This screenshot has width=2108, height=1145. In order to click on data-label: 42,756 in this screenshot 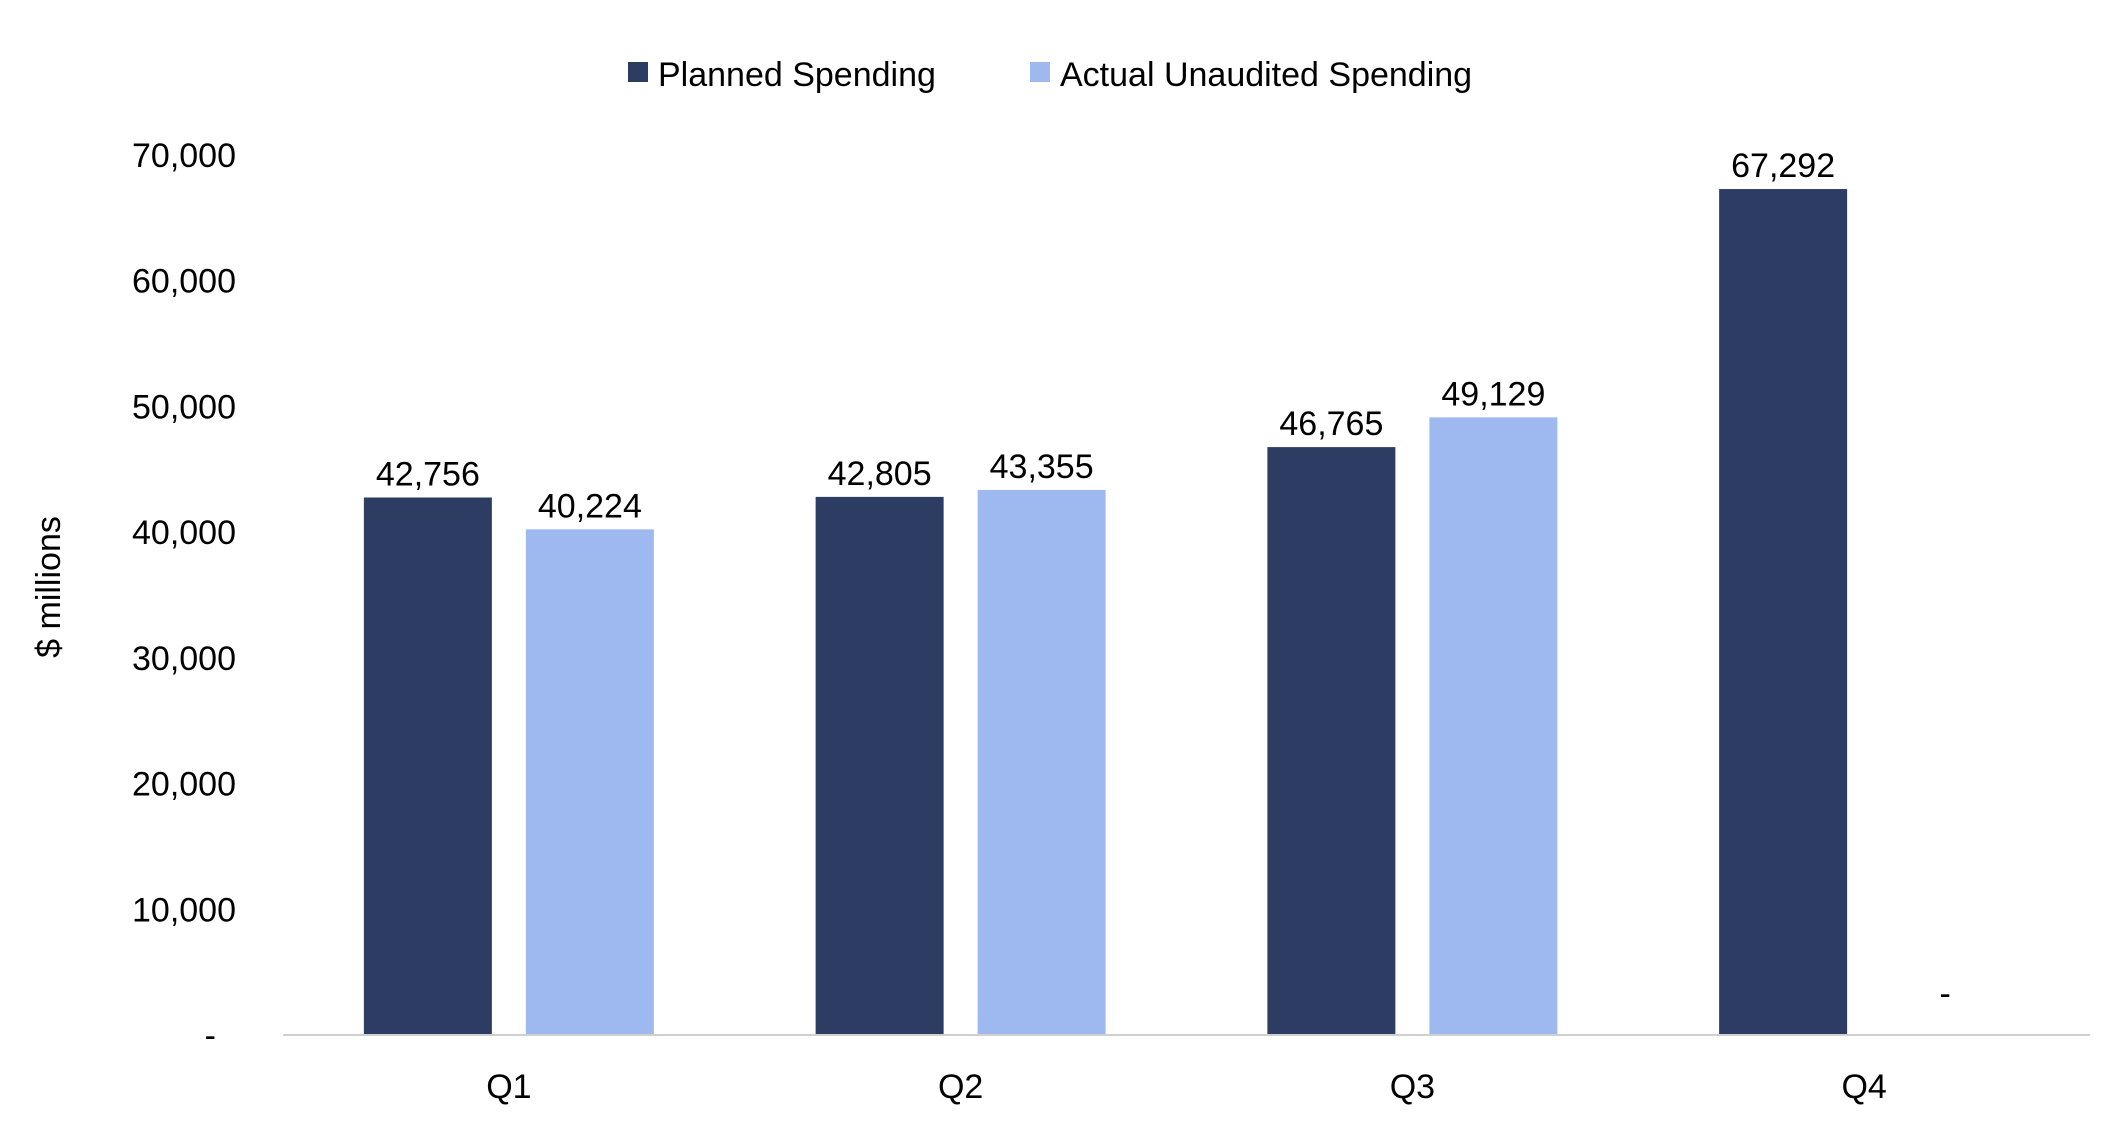, I will do `click(428, 474)`.